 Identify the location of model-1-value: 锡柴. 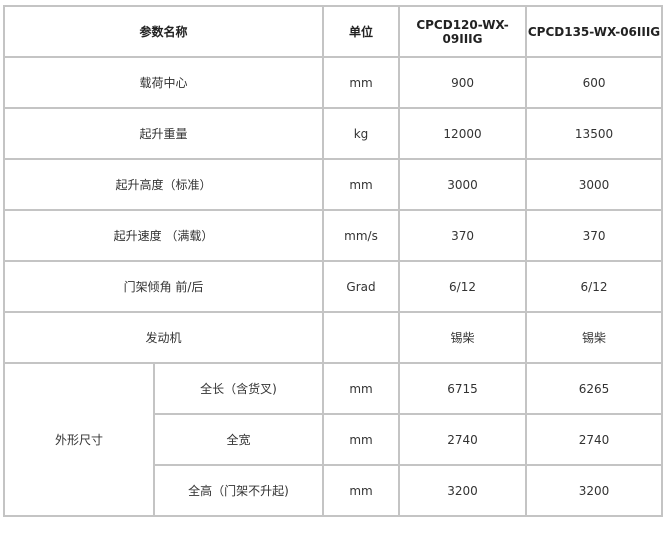
(463, 337).